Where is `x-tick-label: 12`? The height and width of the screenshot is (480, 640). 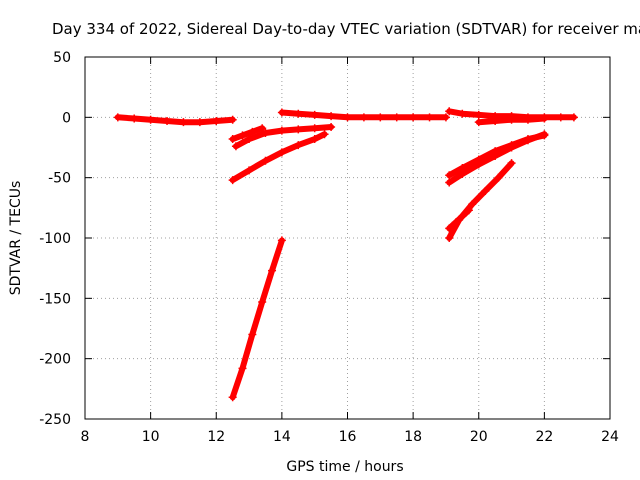
x-tick-label: 12 is located at coordinates (216, 437).